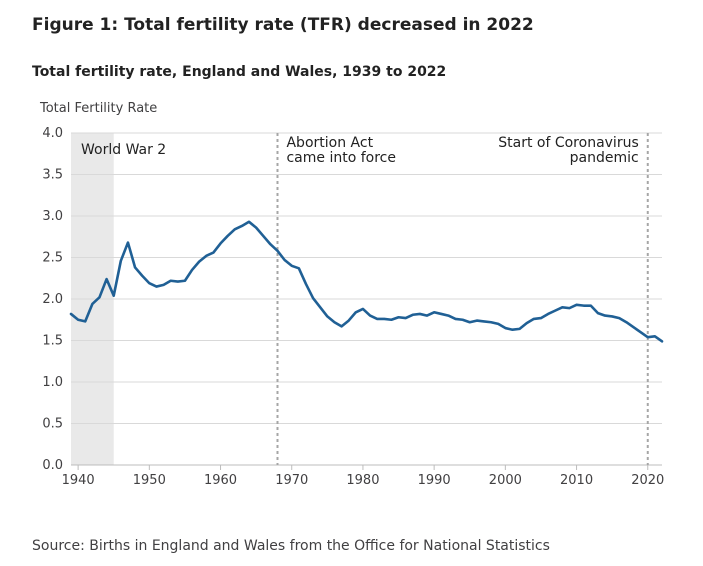 Image resolution: width=703 pixels, height=566 pixels. I want to click on y-tick-label: 3.0, so click(52, 216).